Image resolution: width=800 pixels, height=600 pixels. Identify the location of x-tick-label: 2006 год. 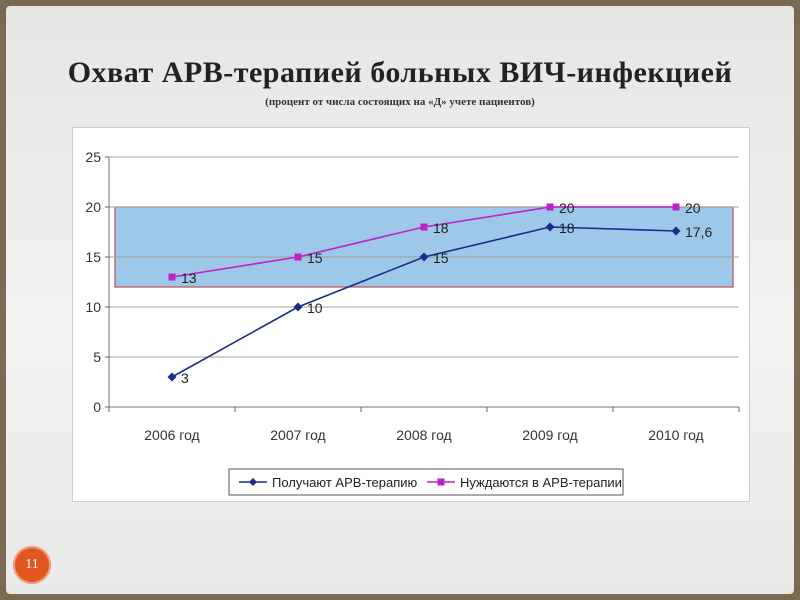
(171, 435).